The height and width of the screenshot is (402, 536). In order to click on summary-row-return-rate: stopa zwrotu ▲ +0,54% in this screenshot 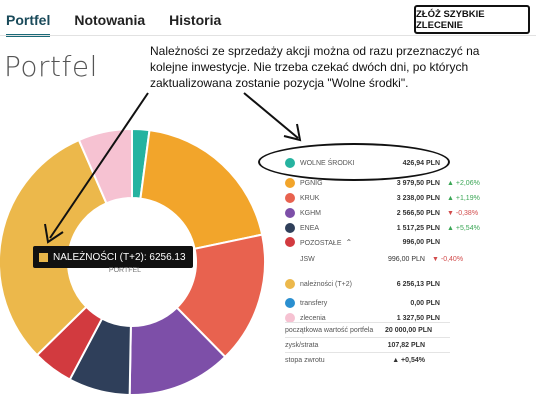, I will do `click(355, 360)`.